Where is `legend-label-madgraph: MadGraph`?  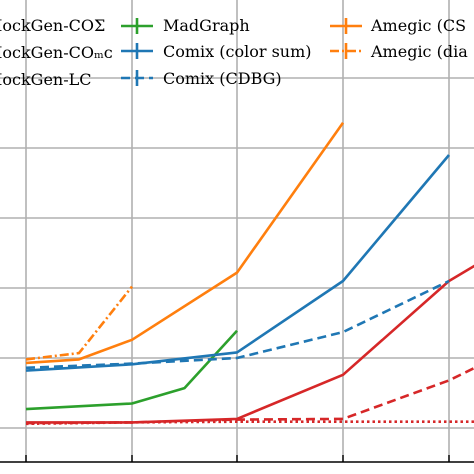 legend-label-madgraph: MadGraph is located at coordinates (206, 25).